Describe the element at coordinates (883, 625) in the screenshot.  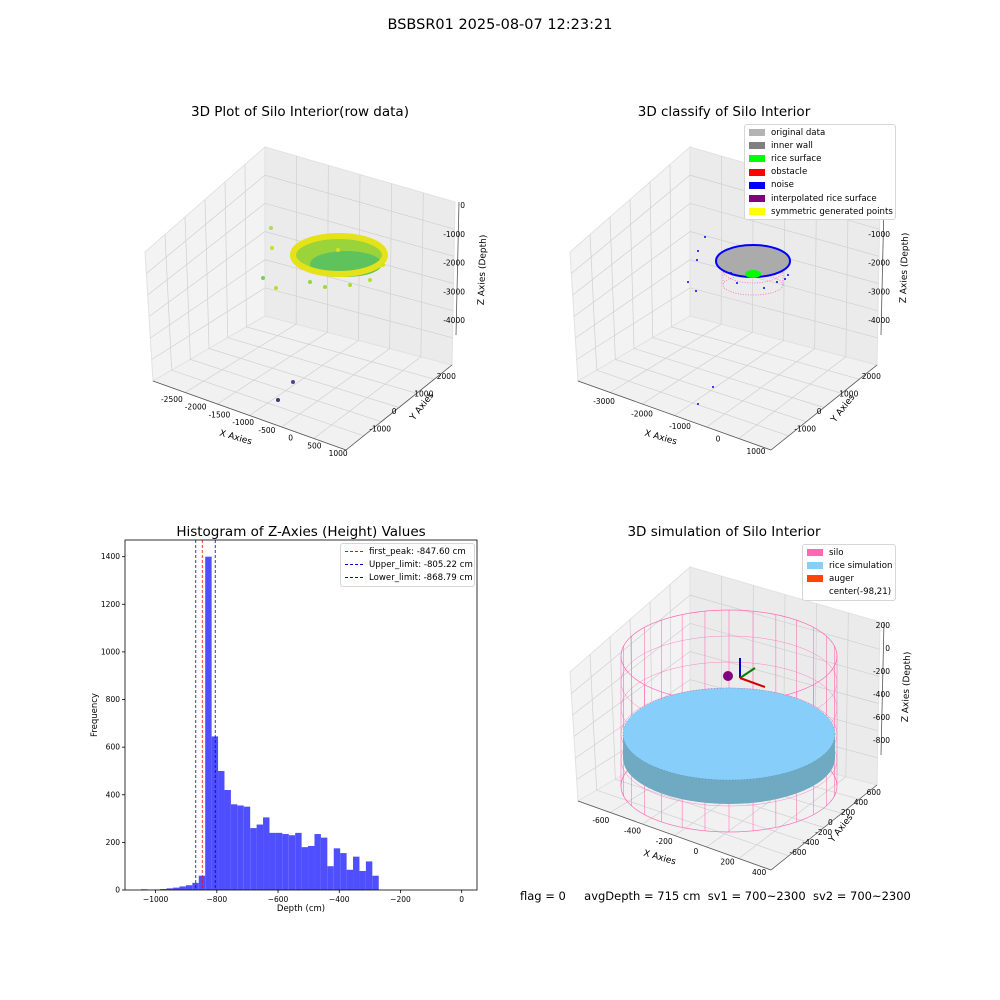
I see `panel4-ztick: 200` at that location.